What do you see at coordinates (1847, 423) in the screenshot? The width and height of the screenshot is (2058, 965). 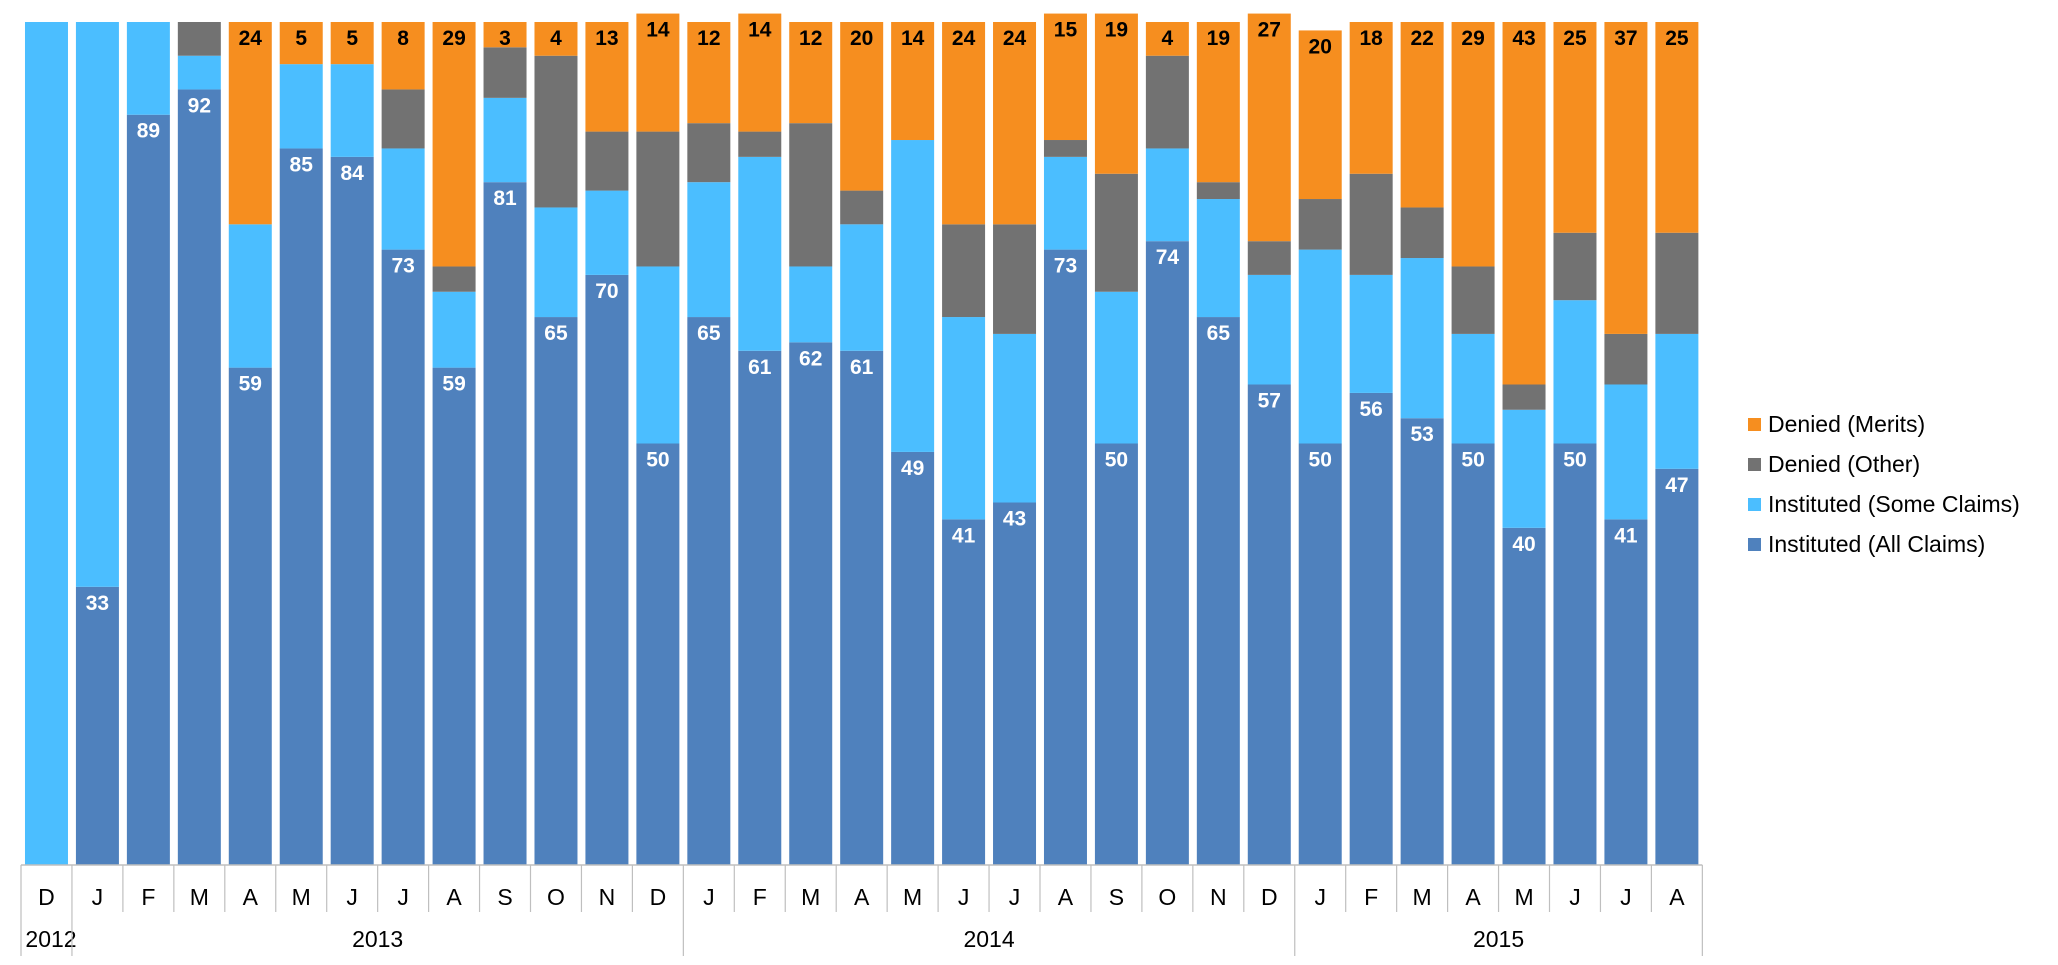 I see `legend-label: Denied (Merits)` at bounding box center [1847, 423].